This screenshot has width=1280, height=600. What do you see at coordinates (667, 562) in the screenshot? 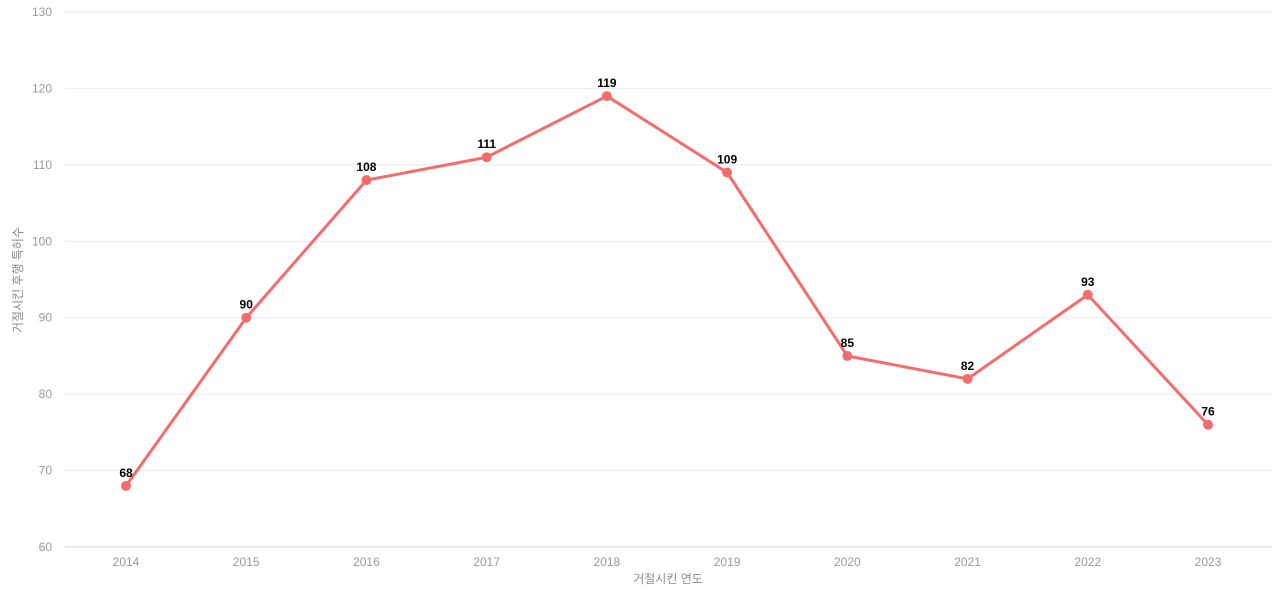
I see `x-axis-tick-labels: 2014 2015 2016 2017 2018 2019 2020 2021 2022 2023` at bounding box center [667, 562].